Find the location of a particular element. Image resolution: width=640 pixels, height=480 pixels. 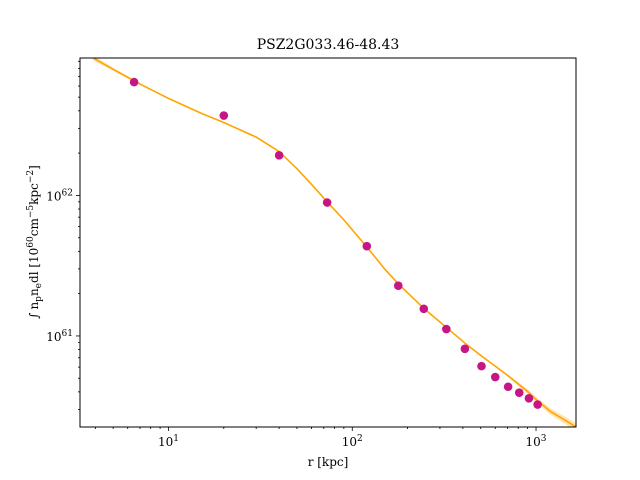

y-label-p: p is located at coordinates (39, 299).